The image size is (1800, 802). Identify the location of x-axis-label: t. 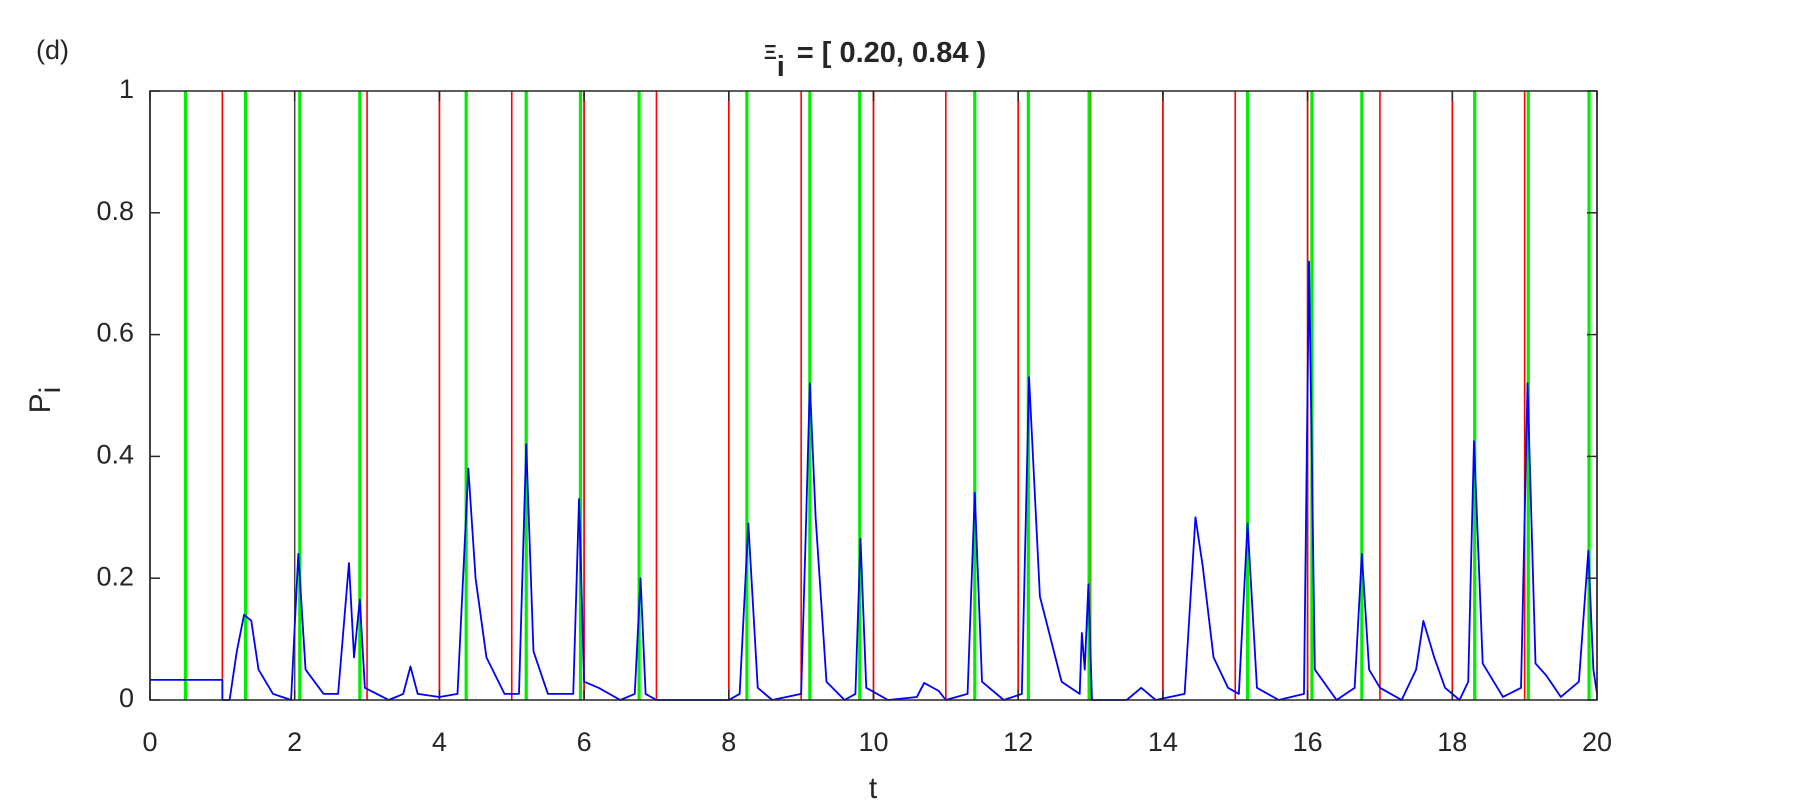
(873, 787).